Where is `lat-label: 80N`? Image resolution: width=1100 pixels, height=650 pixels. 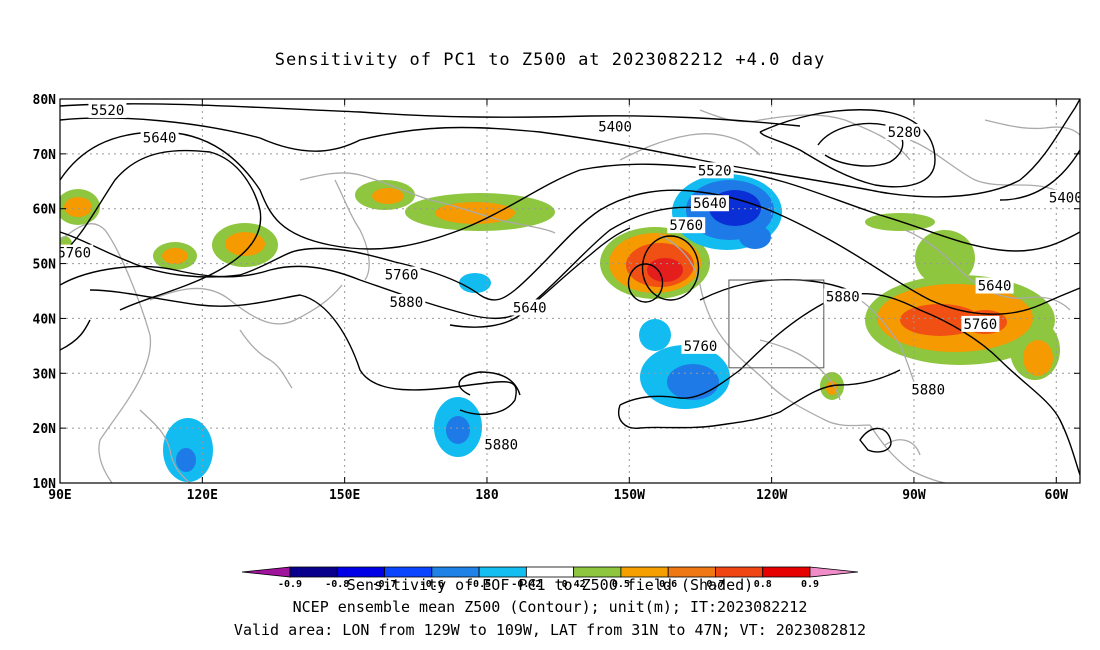
lat-label: 80N is located at coordinates (45, 100).